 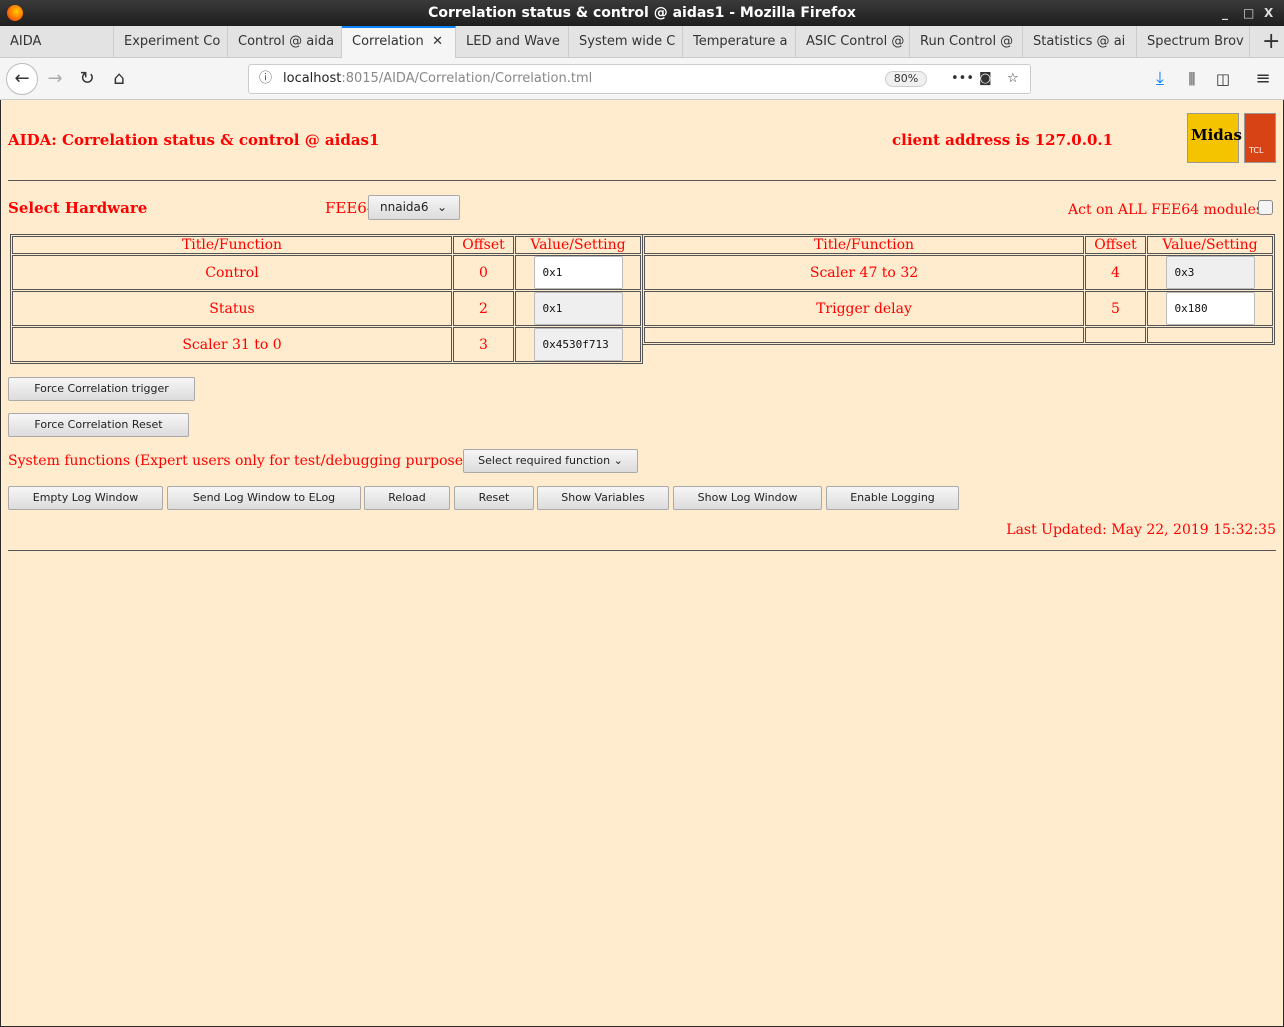 What do you see at coordinates (855, 41) in the screenshot?
I see `tab-label: ASIC Control @` at bounding box center [855, 41].